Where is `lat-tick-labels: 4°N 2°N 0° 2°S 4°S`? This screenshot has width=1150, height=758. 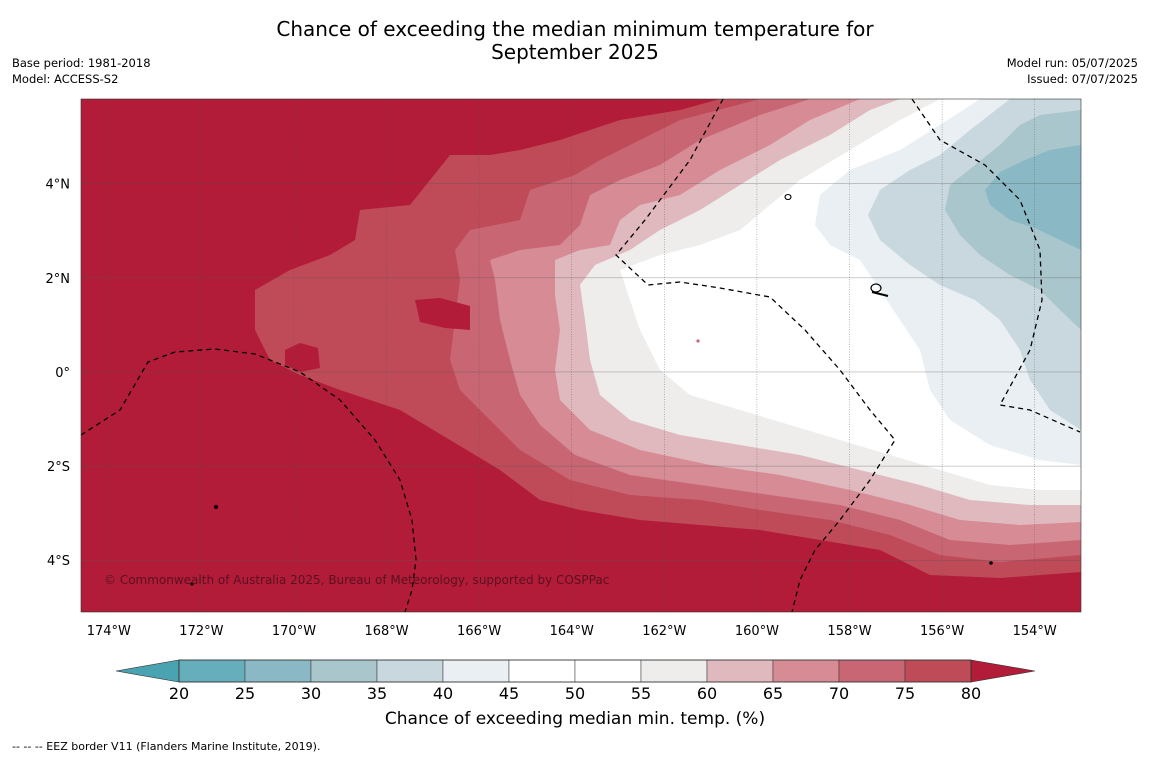 lat-tick-labels: 4°N 2°N 0° 2°S 4°S is located at coordinates (58, 374).